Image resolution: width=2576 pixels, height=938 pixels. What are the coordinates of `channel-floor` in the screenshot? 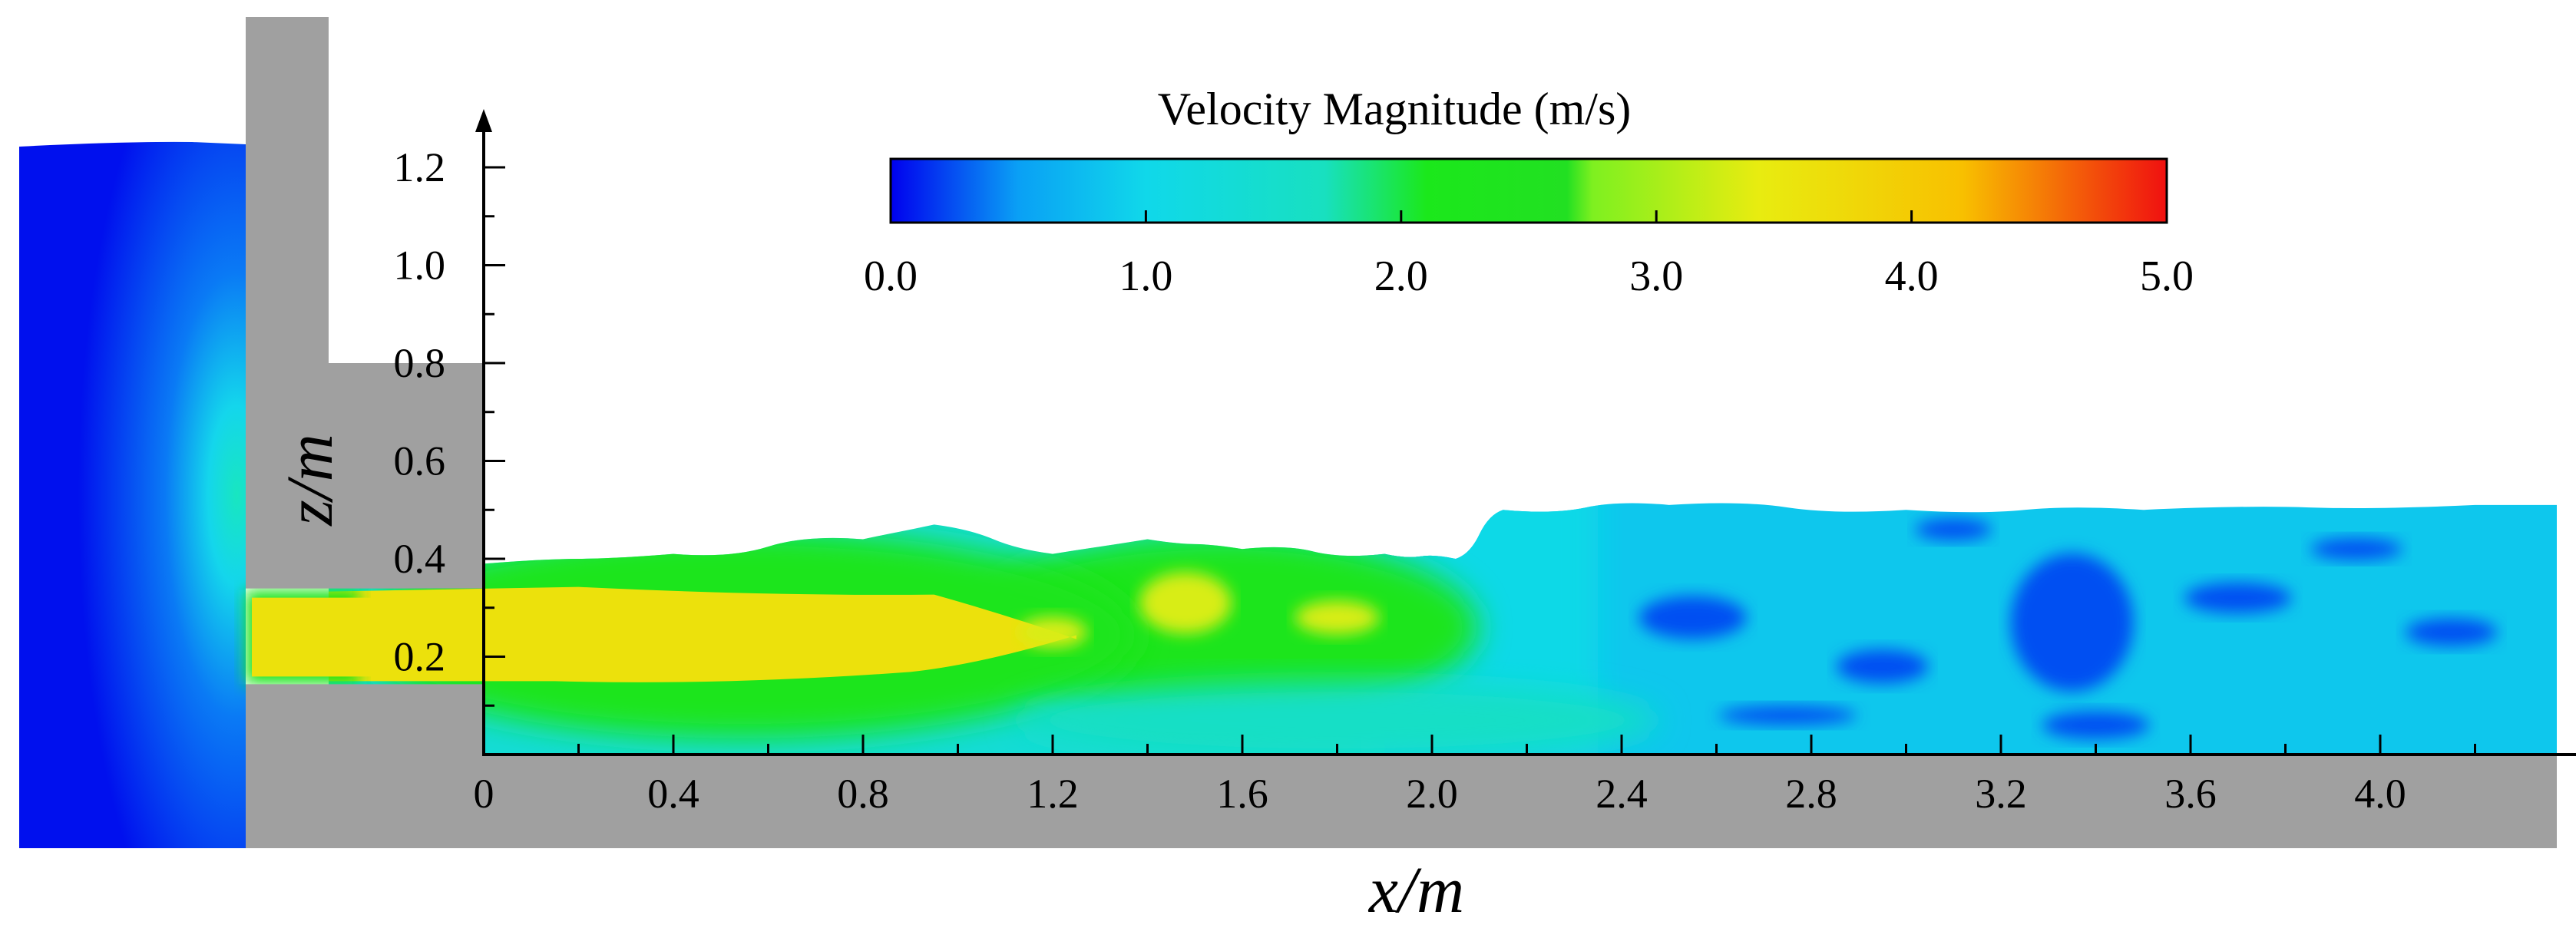 It's located at (1519, 801).